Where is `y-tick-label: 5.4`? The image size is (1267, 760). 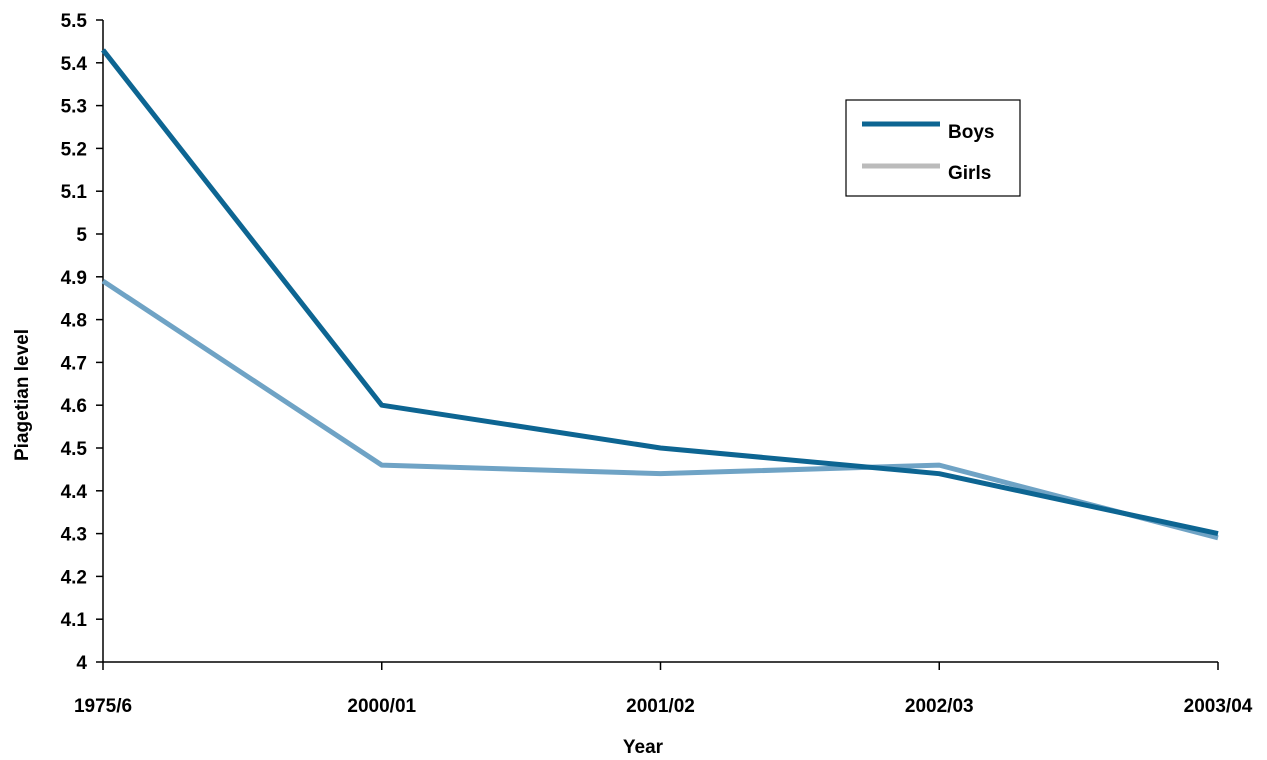
y-tick-label: 5.4 is located at coordinates (74, 64).